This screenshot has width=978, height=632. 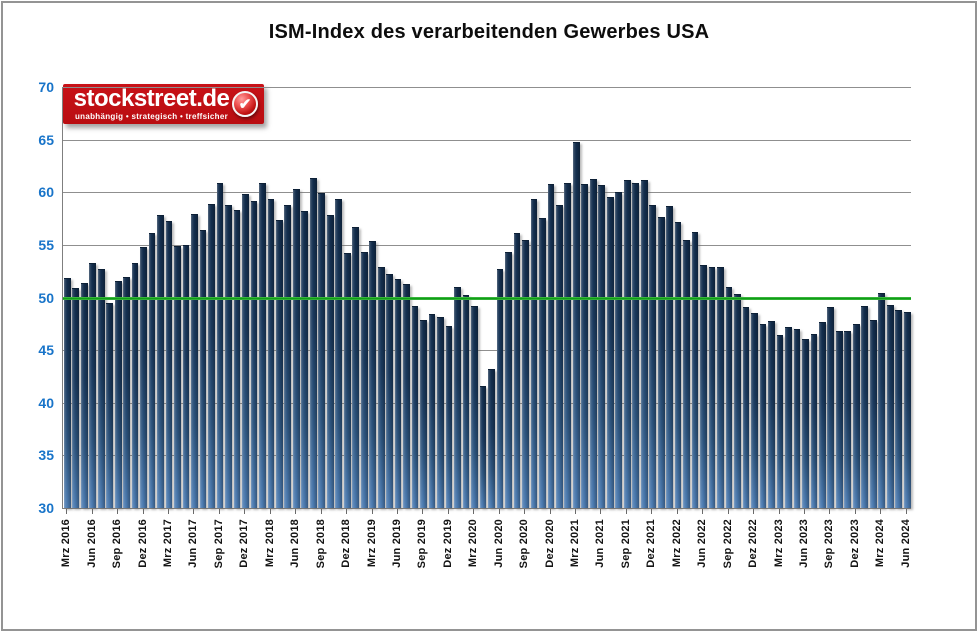 I want to click on x-axis-label-32: Mrz 2024, so click(x=880, y=543).